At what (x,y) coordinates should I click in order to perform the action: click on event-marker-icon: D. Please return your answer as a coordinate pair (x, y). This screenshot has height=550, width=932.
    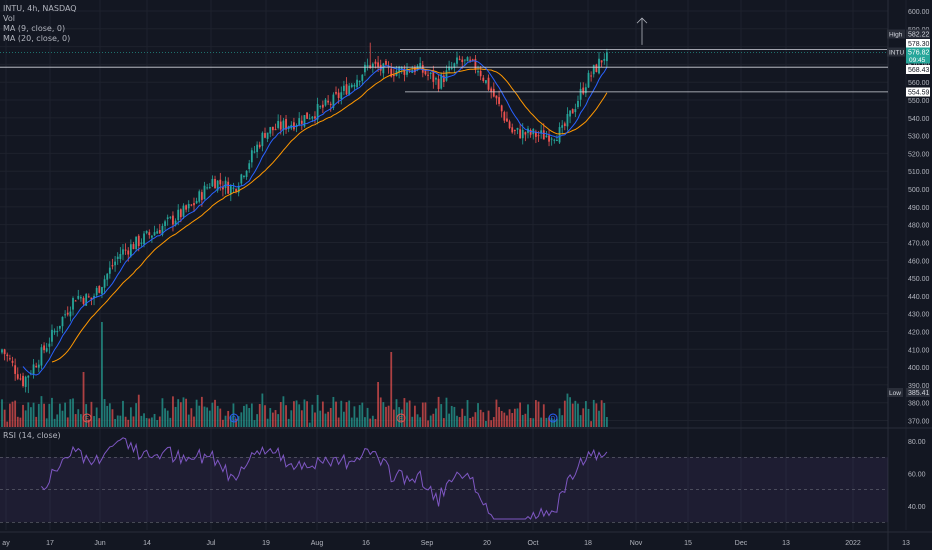
    Looking at the image, I should click on (553, 418).